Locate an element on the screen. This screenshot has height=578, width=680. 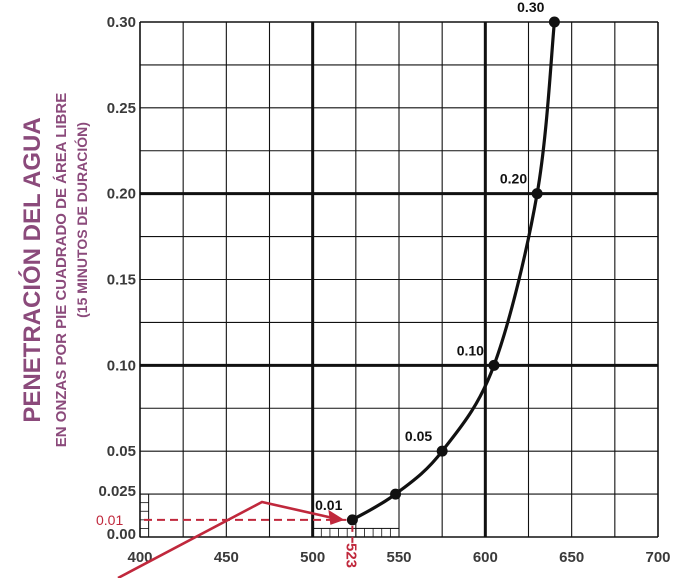
y-axis-label: PENETRACIÓN DEL AGUA is located at coordinates (32, 269).